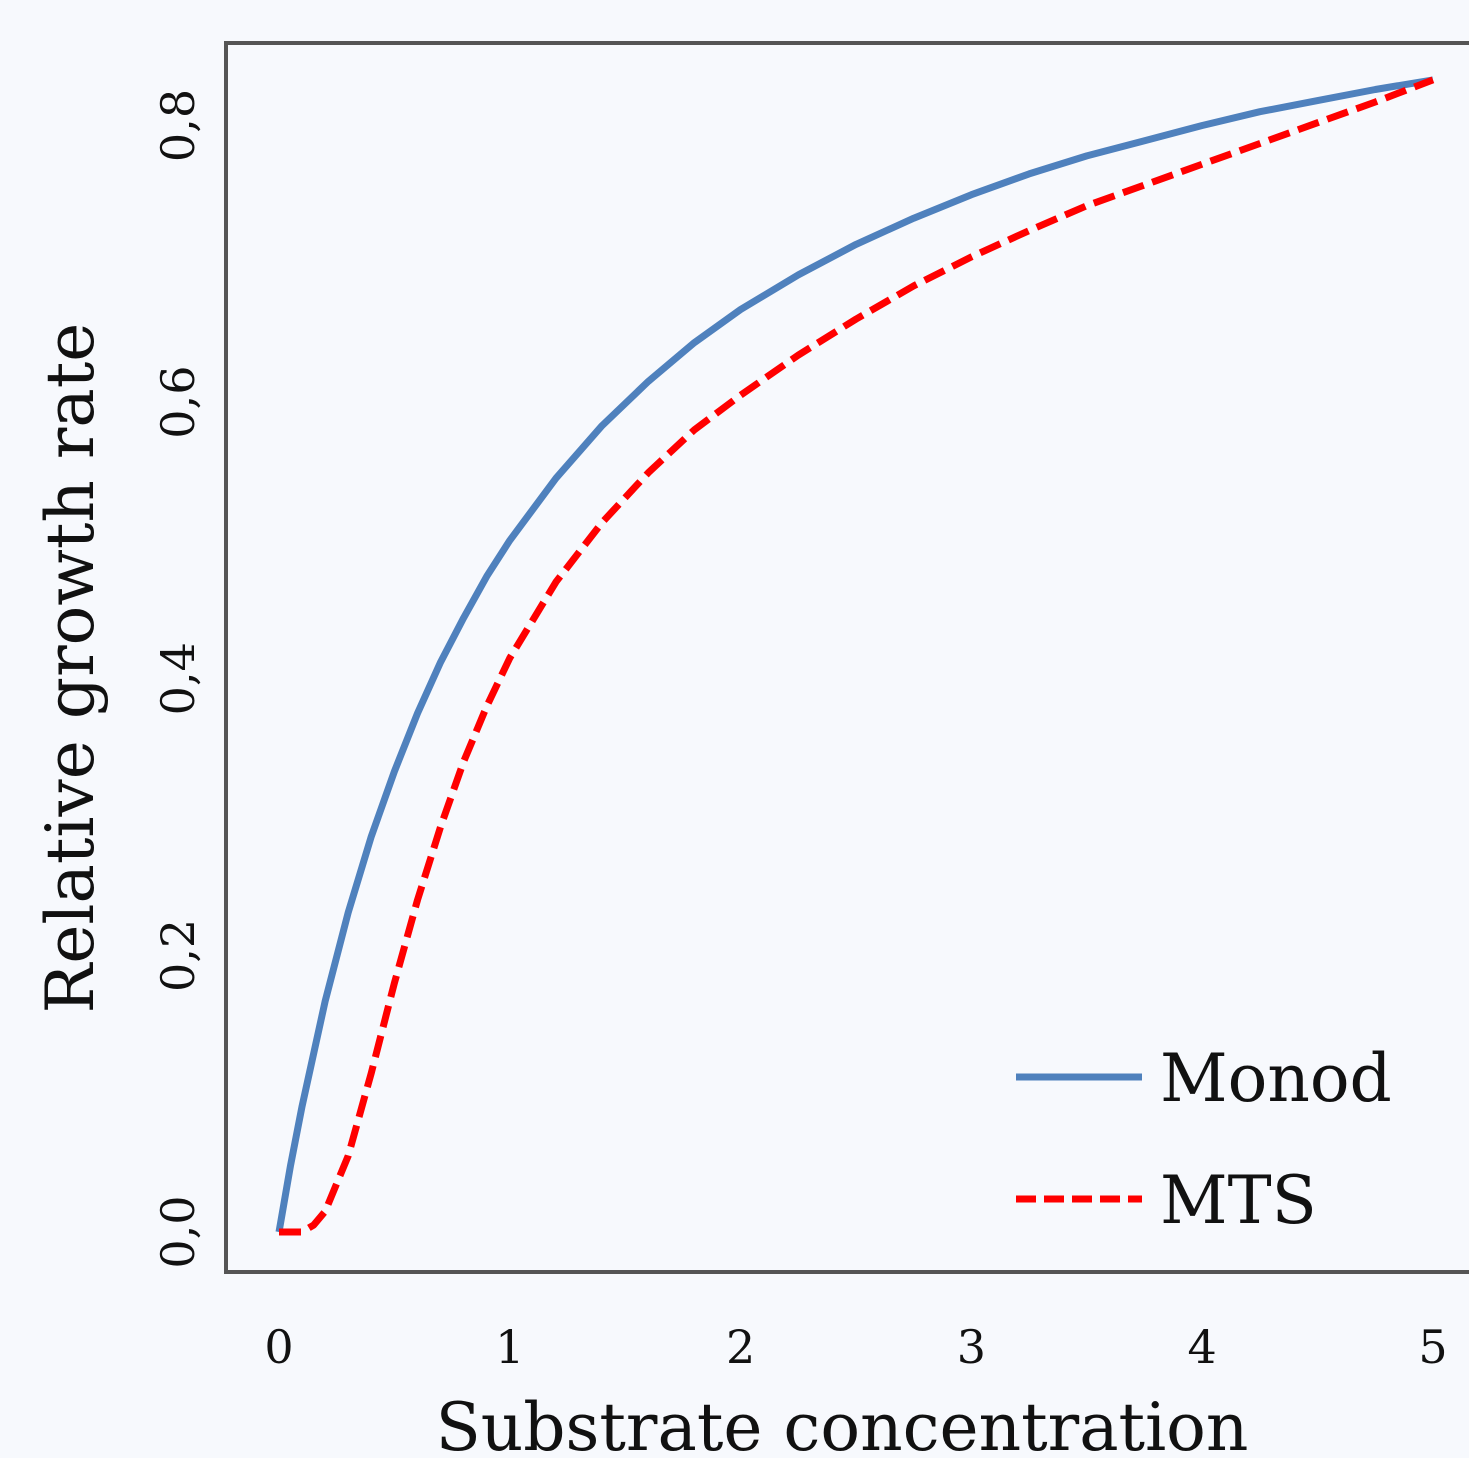 The height and width of the screenshot is (1458, 1469). I want to click on y-axis-title: Relative growth rate, so click(70, 668).